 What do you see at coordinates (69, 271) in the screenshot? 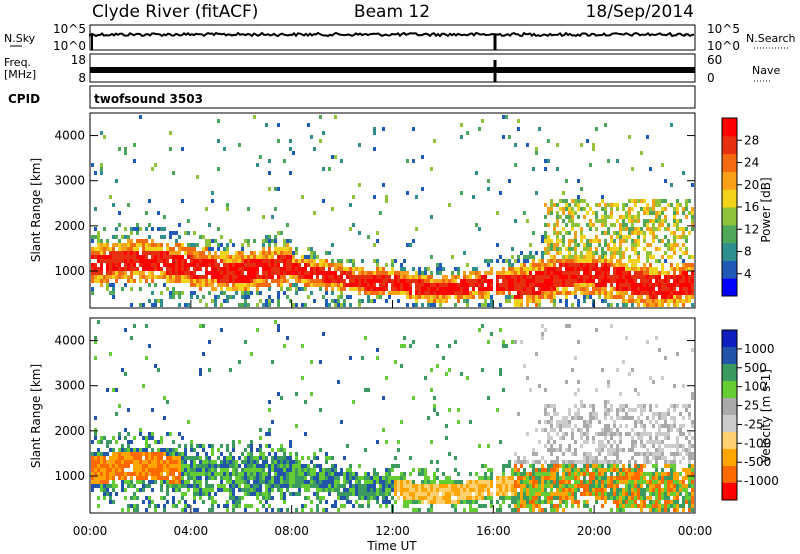
I see `power-ytick-label: 1000` at bounding box center [69, 271].